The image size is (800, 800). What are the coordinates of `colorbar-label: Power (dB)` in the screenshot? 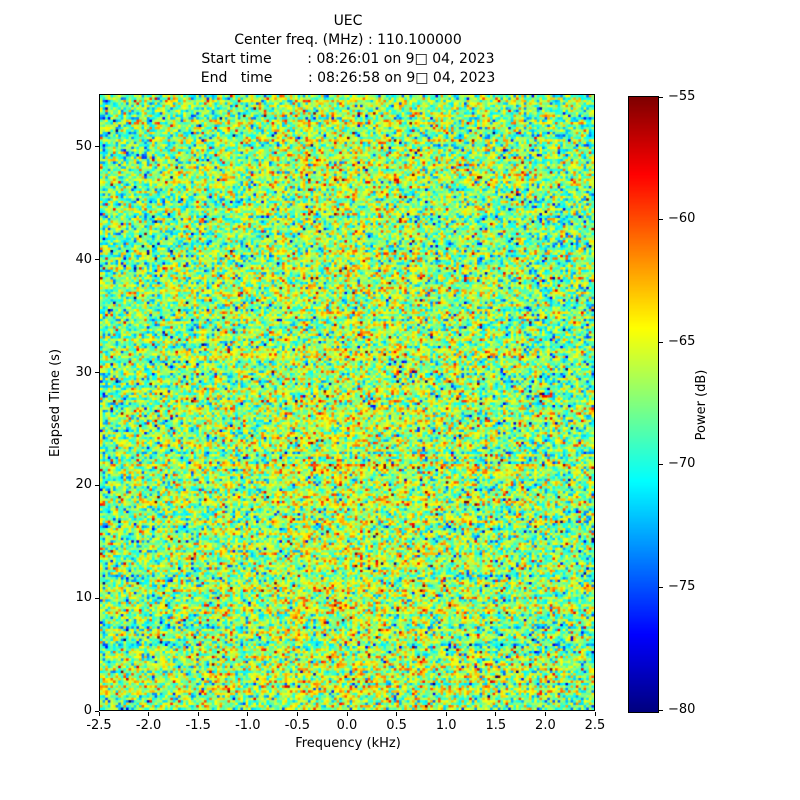 It's located at (701, 405).